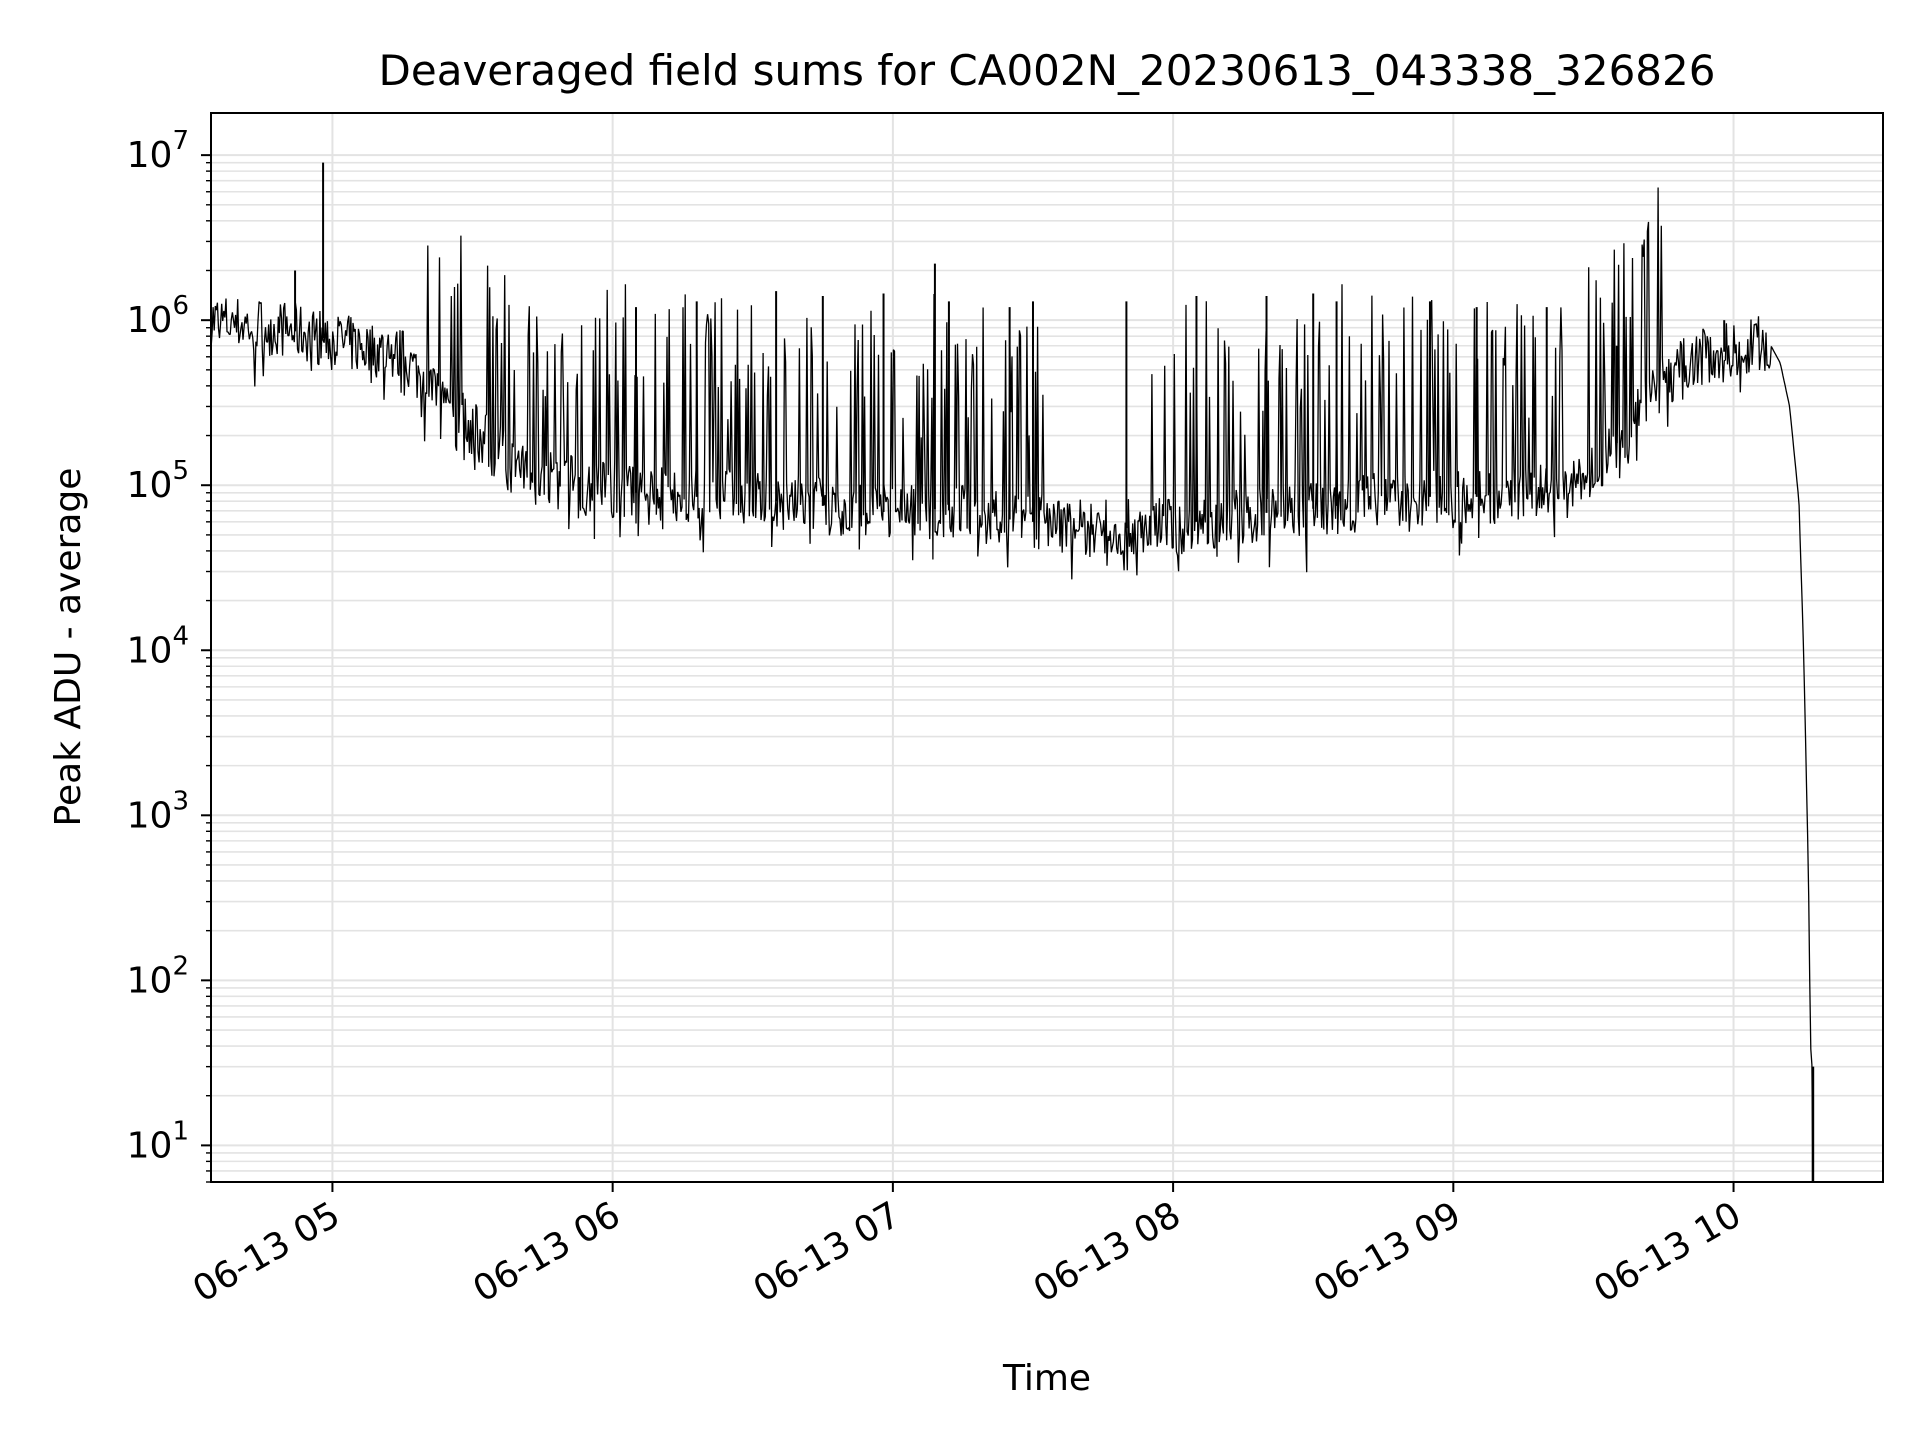 The height and width of the screenshot is (1444, 1920). What do you see at coordinates (158, 151) in the screenshot?
I see `y-tick-label: 10⁷` at bounding box center [158, 151].